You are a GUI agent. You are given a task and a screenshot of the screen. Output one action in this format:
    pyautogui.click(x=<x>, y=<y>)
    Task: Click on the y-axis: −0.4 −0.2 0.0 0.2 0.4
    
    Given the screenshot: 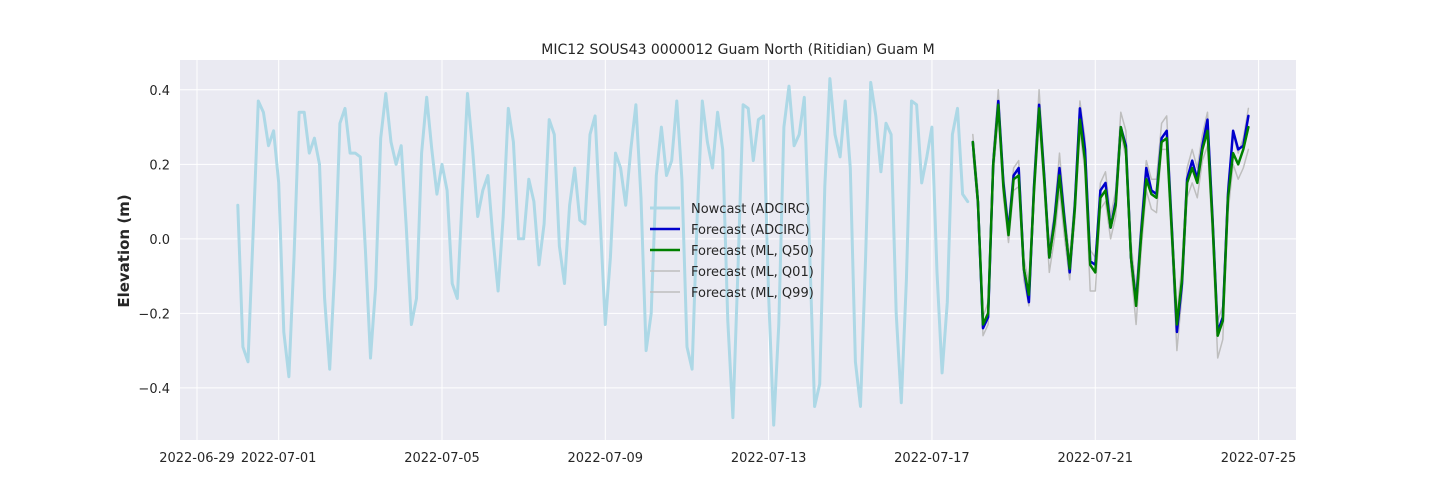 What is the action you would take?
    pyautogui.click(x=154, y=240)
    